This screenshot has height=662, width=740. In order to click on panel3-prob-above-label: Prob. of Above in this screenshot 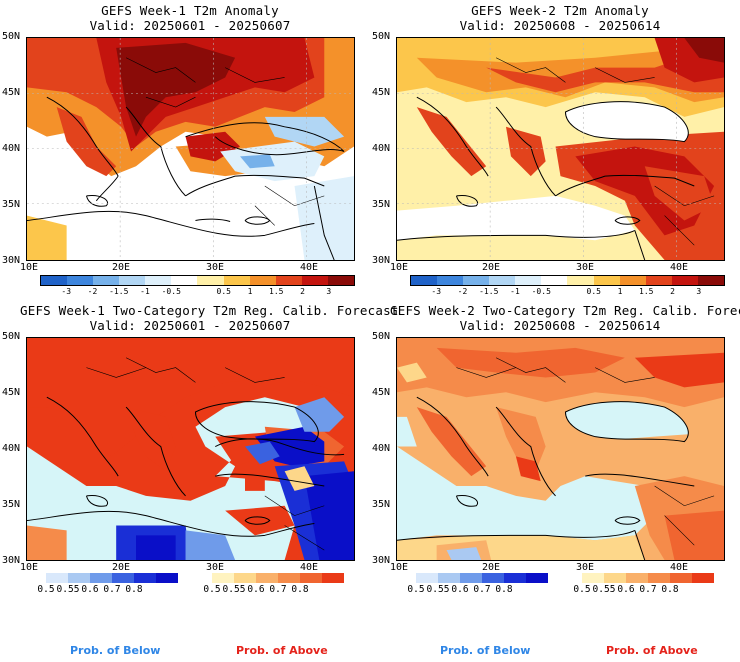, I will do `click(282, 650)`.